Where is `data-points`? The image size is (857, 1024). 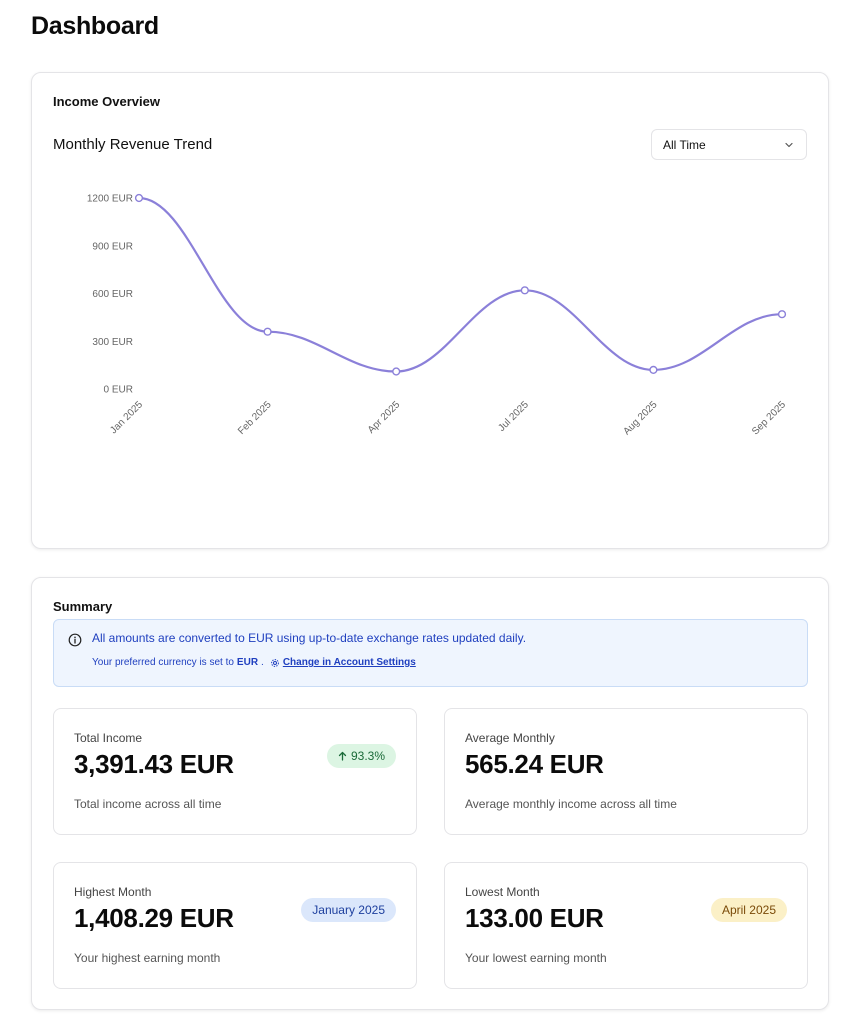
data-points is located at coordinates (460, 284).